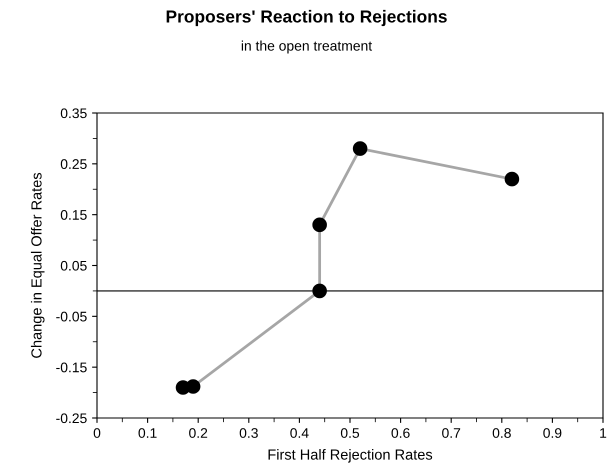  Describe the element at coordinates (97, 433) in the screenshot. I see `x-tick-label: 0` at that location.